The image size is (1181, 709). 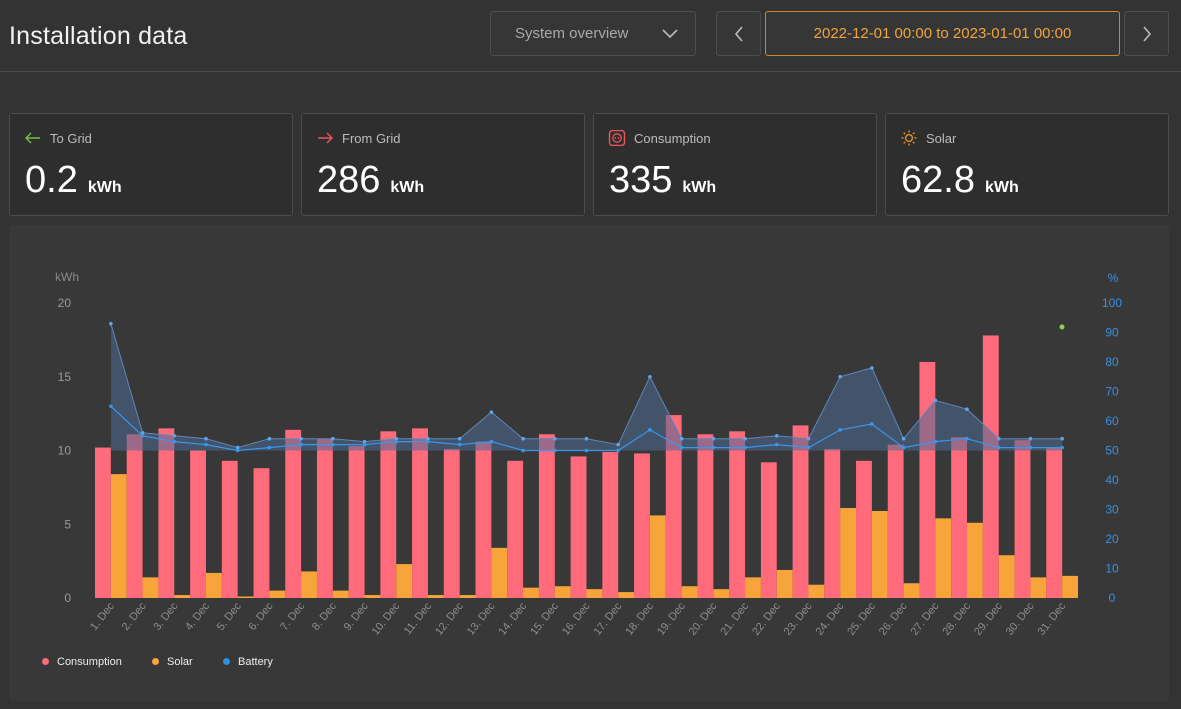 I want to click on card-value: 62.8 kWh, so click(x=960, y=180).